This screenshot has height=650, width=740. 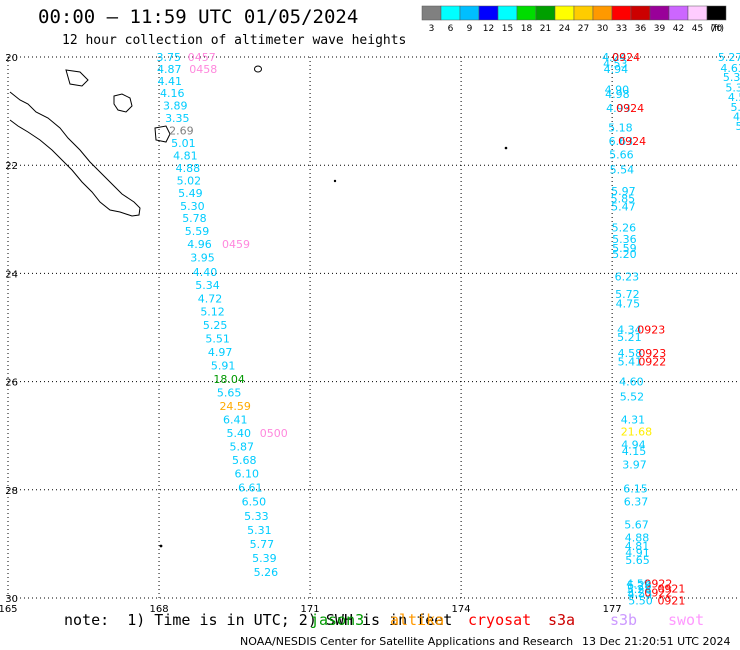 What do you see at coordinates (262, 544) in the screenshot?
I see `wave-height-label: 5.77` at bounding box center [262, 544].